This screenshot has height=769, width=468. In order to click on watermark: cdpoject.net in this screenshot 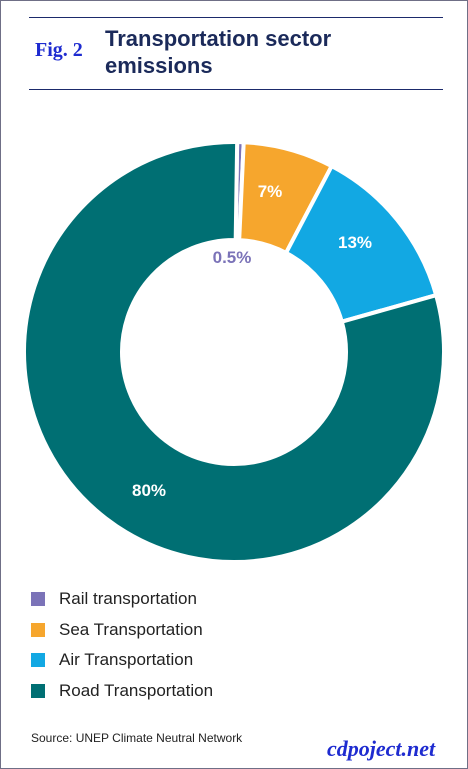, I will do `click(381, 748)`.